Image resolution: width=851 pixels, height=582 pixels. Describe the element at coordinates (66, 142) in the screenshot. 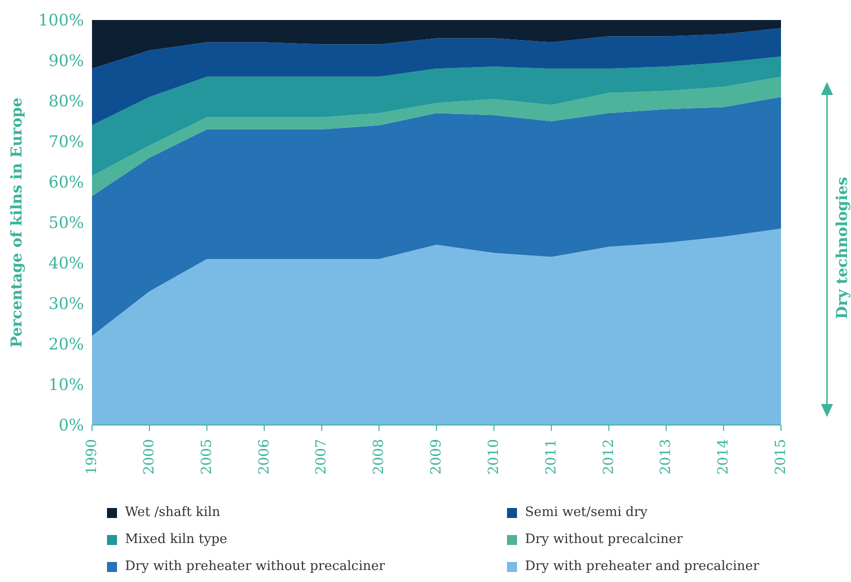

I see `y-tick-label: 70%` at that location.